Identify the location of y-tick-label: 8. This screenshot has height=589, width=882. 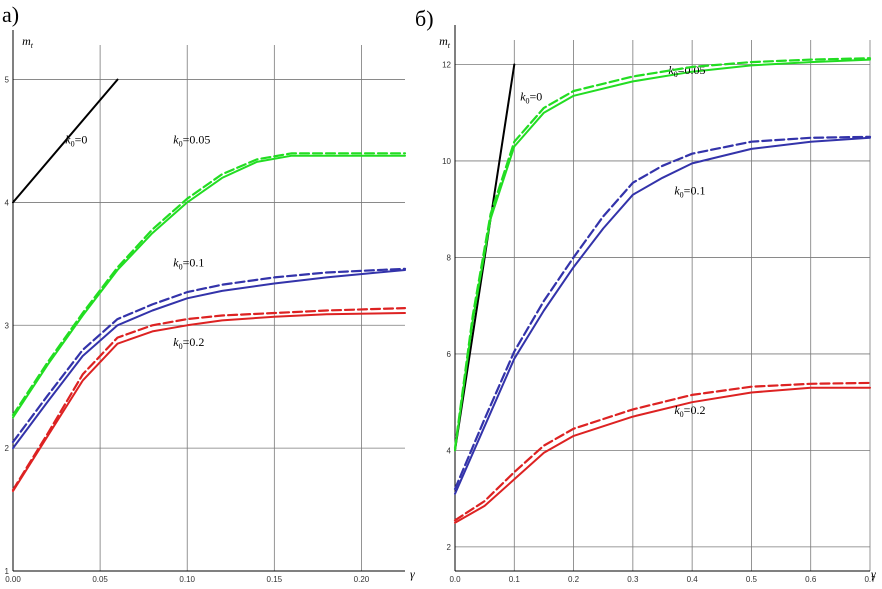
(449, 257).